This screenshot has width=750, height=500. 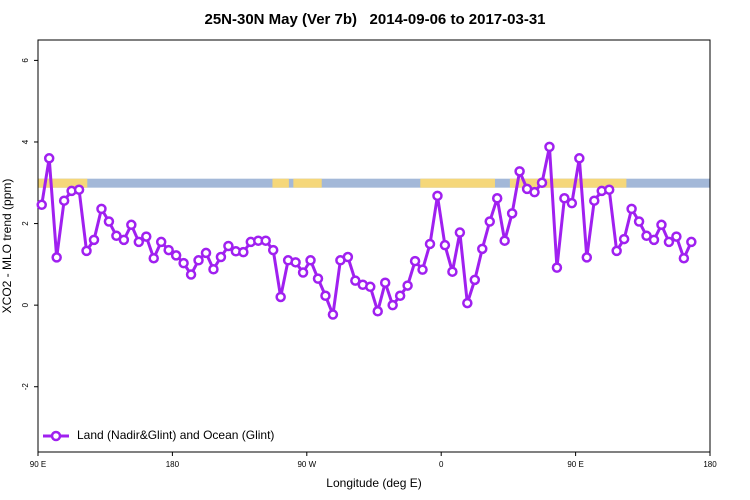 What do you see at coordinates (374, 183) in the screenshot?
I see `ocean-band` at bounding box center [374, 183].